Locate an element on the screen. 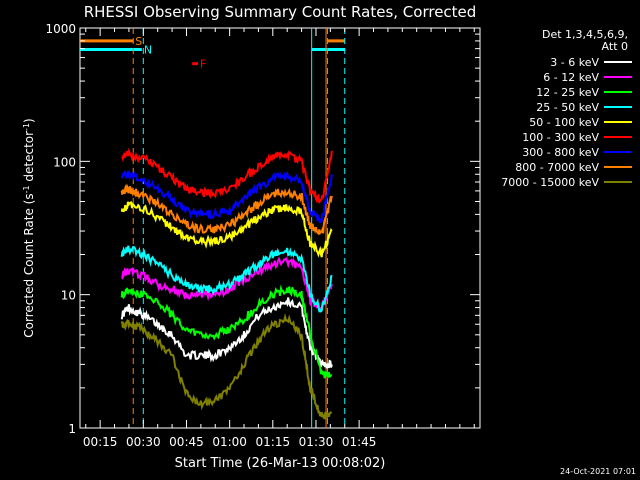 This screenshot has width=640, height=480. legend-label: 25 - 50 keV is located at coordinates (567, 107).